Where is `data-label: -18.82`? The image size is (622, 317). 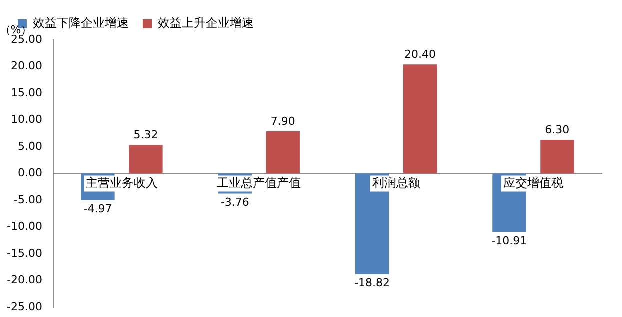
data-label: -18.82 is located at coordinates (372, 283).